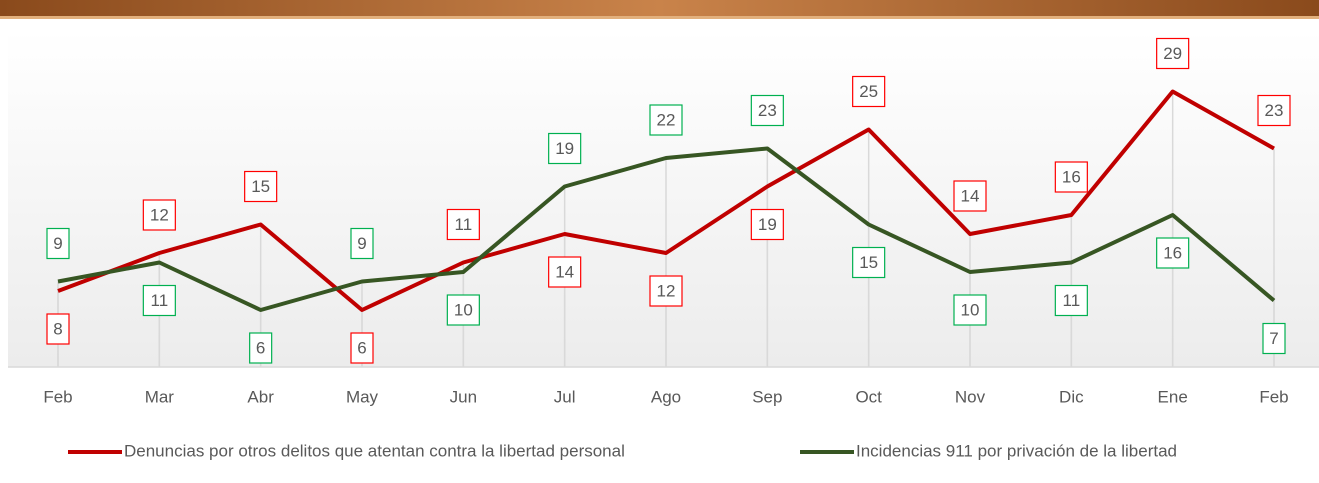  I want to click on x-tick-label: Jul, so click(565, 396).